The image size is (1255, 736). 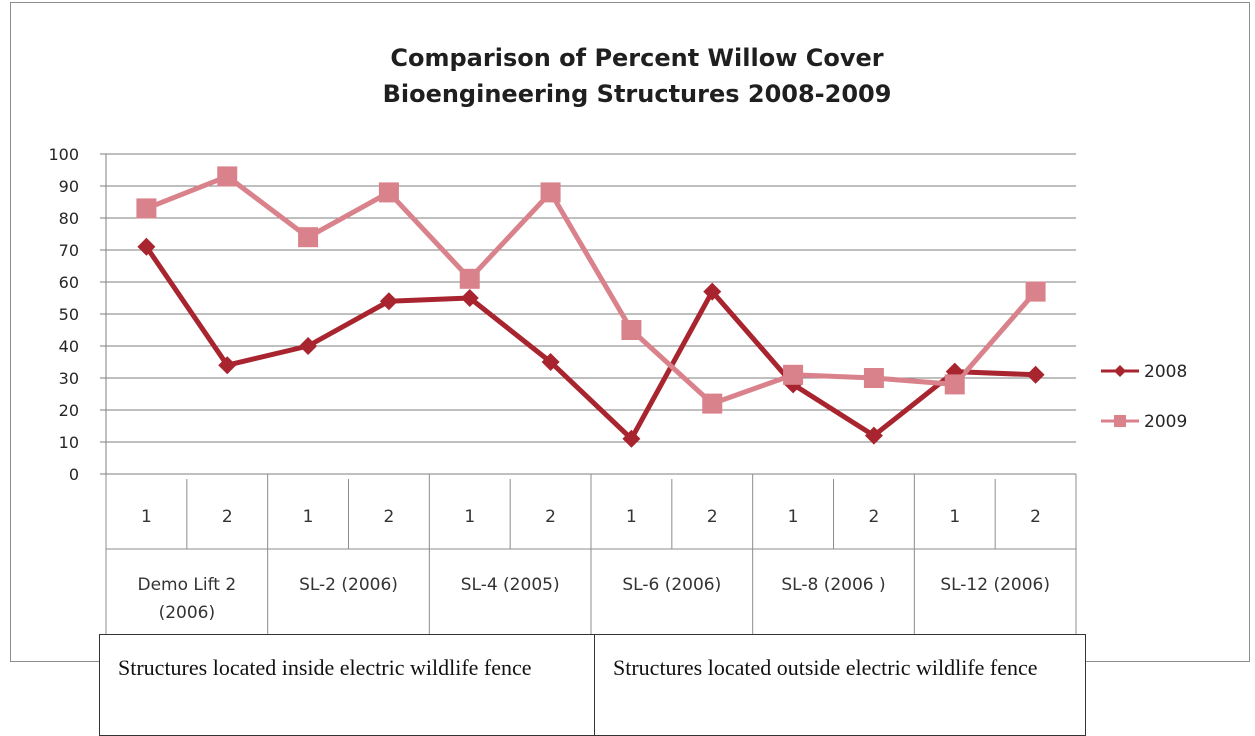 What do you see at coordinates (833, 585) in the screenshot?
I see `group-label: SL-8 (2006 )` at bounding box center [833, 585].